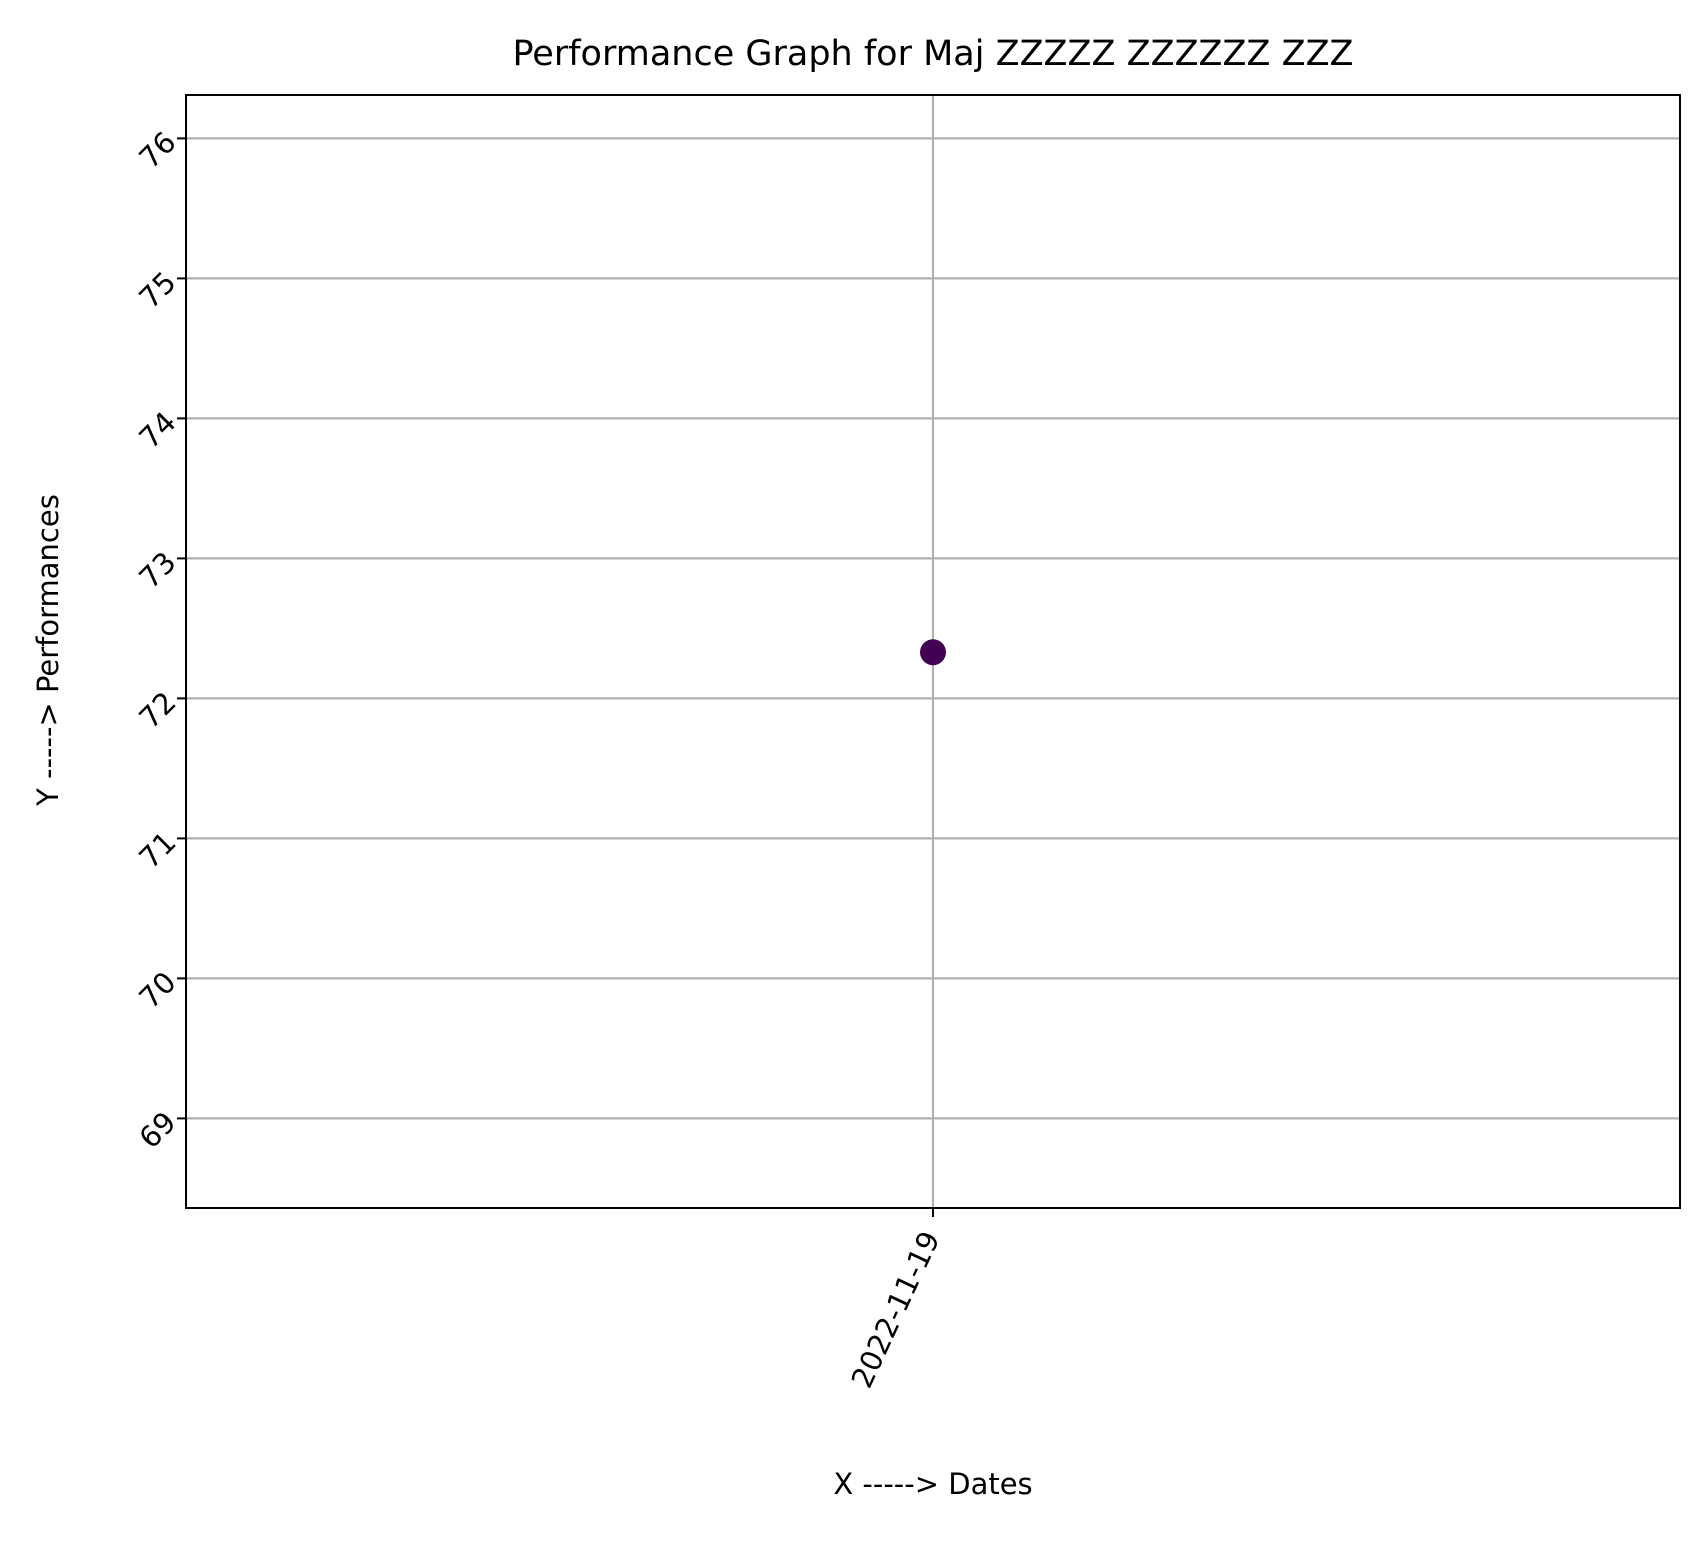 The width and height of the screenshot is (1703, 1556). Describe the element at coordinates (48, 650) in the screenshot. I see `y-axis-label: Y -----> Performances` at that location.